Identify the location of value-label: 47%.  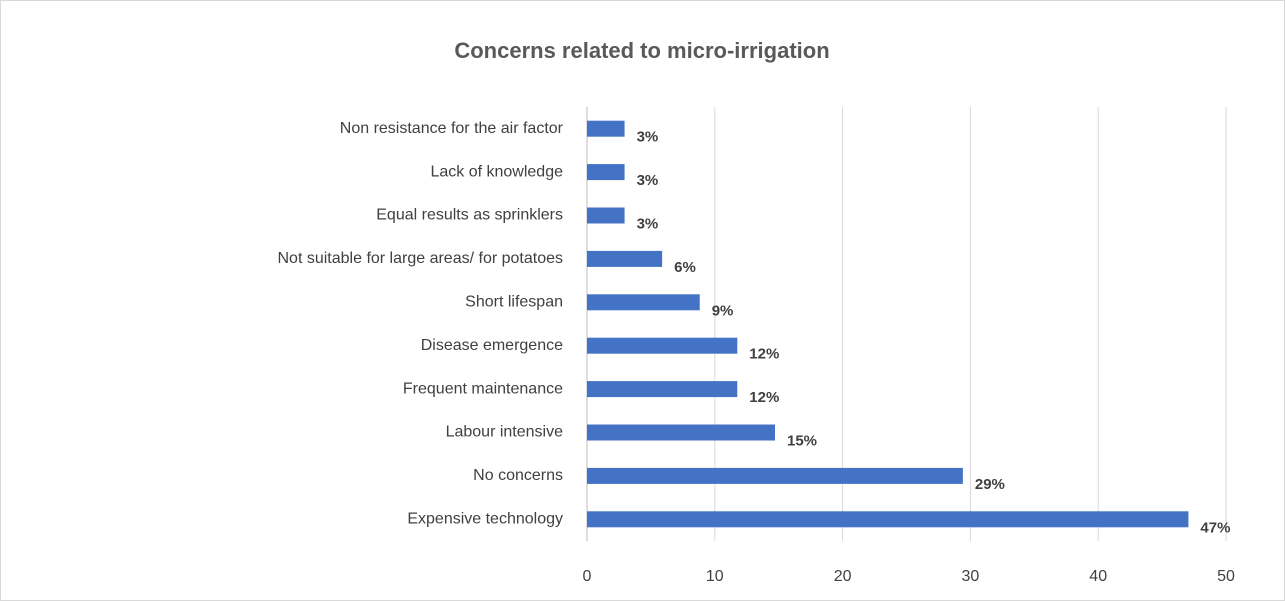
(1215, 527).